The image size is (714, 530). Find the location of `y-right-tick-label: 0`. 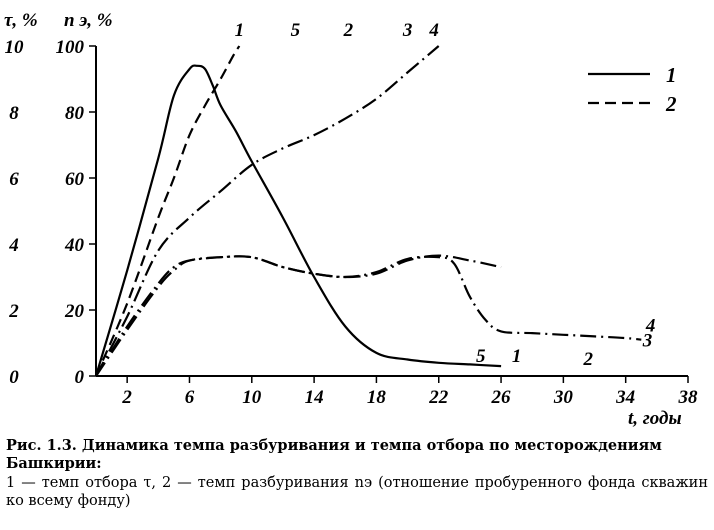

y-right-tick-label: 0 is located at coordinates (80, 377).